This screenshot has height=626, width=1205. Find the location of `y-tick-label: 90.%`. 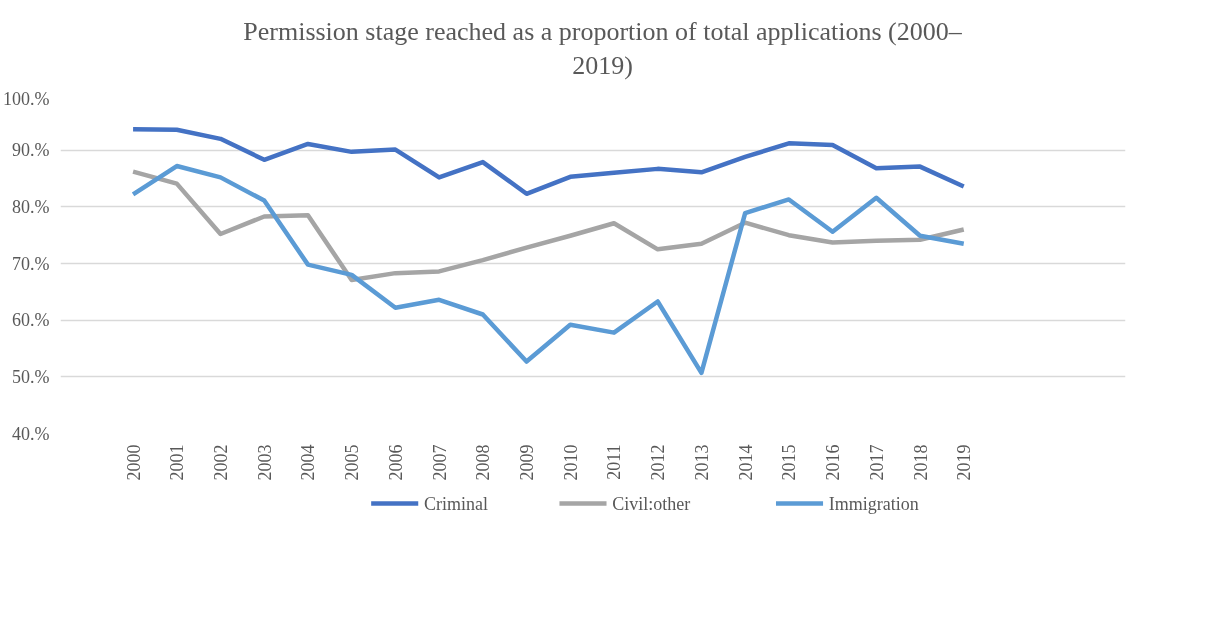

y-tick-label: 90.% is located at coordinates (31, 149).